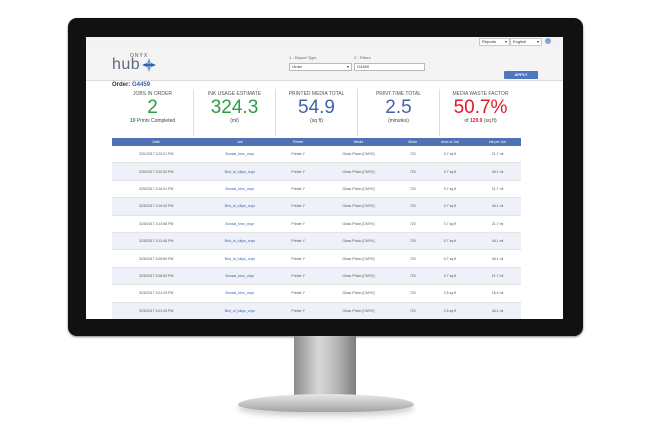  What do you see at coordinates (303, 57) in the screenshot?
I see `report-type-label: 1 - Report Type` at bounding box center [303, 57].